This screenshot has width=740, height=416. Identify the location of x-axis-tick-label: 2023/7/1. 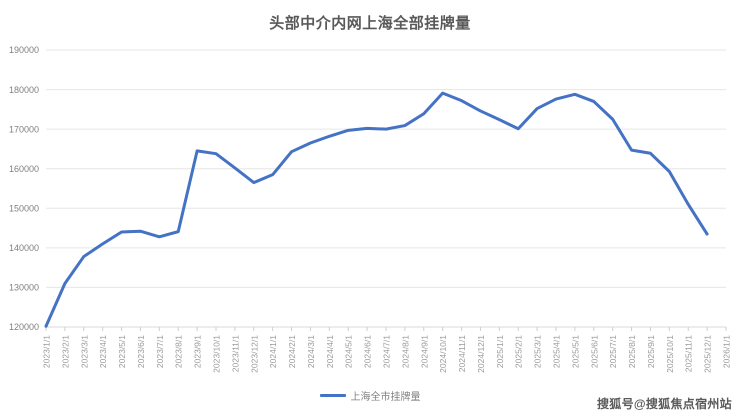
(160, 351).